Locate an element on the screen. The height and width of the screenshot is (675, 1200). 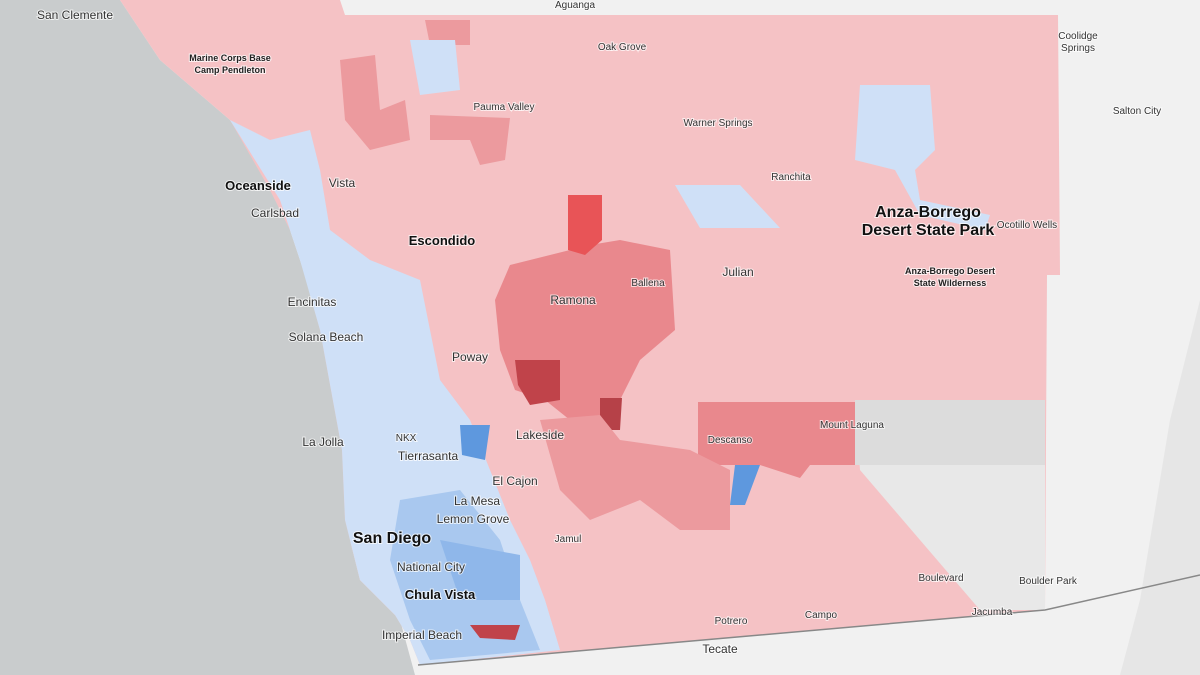
place-label: La Jolla is located at coordinates (323, 442).